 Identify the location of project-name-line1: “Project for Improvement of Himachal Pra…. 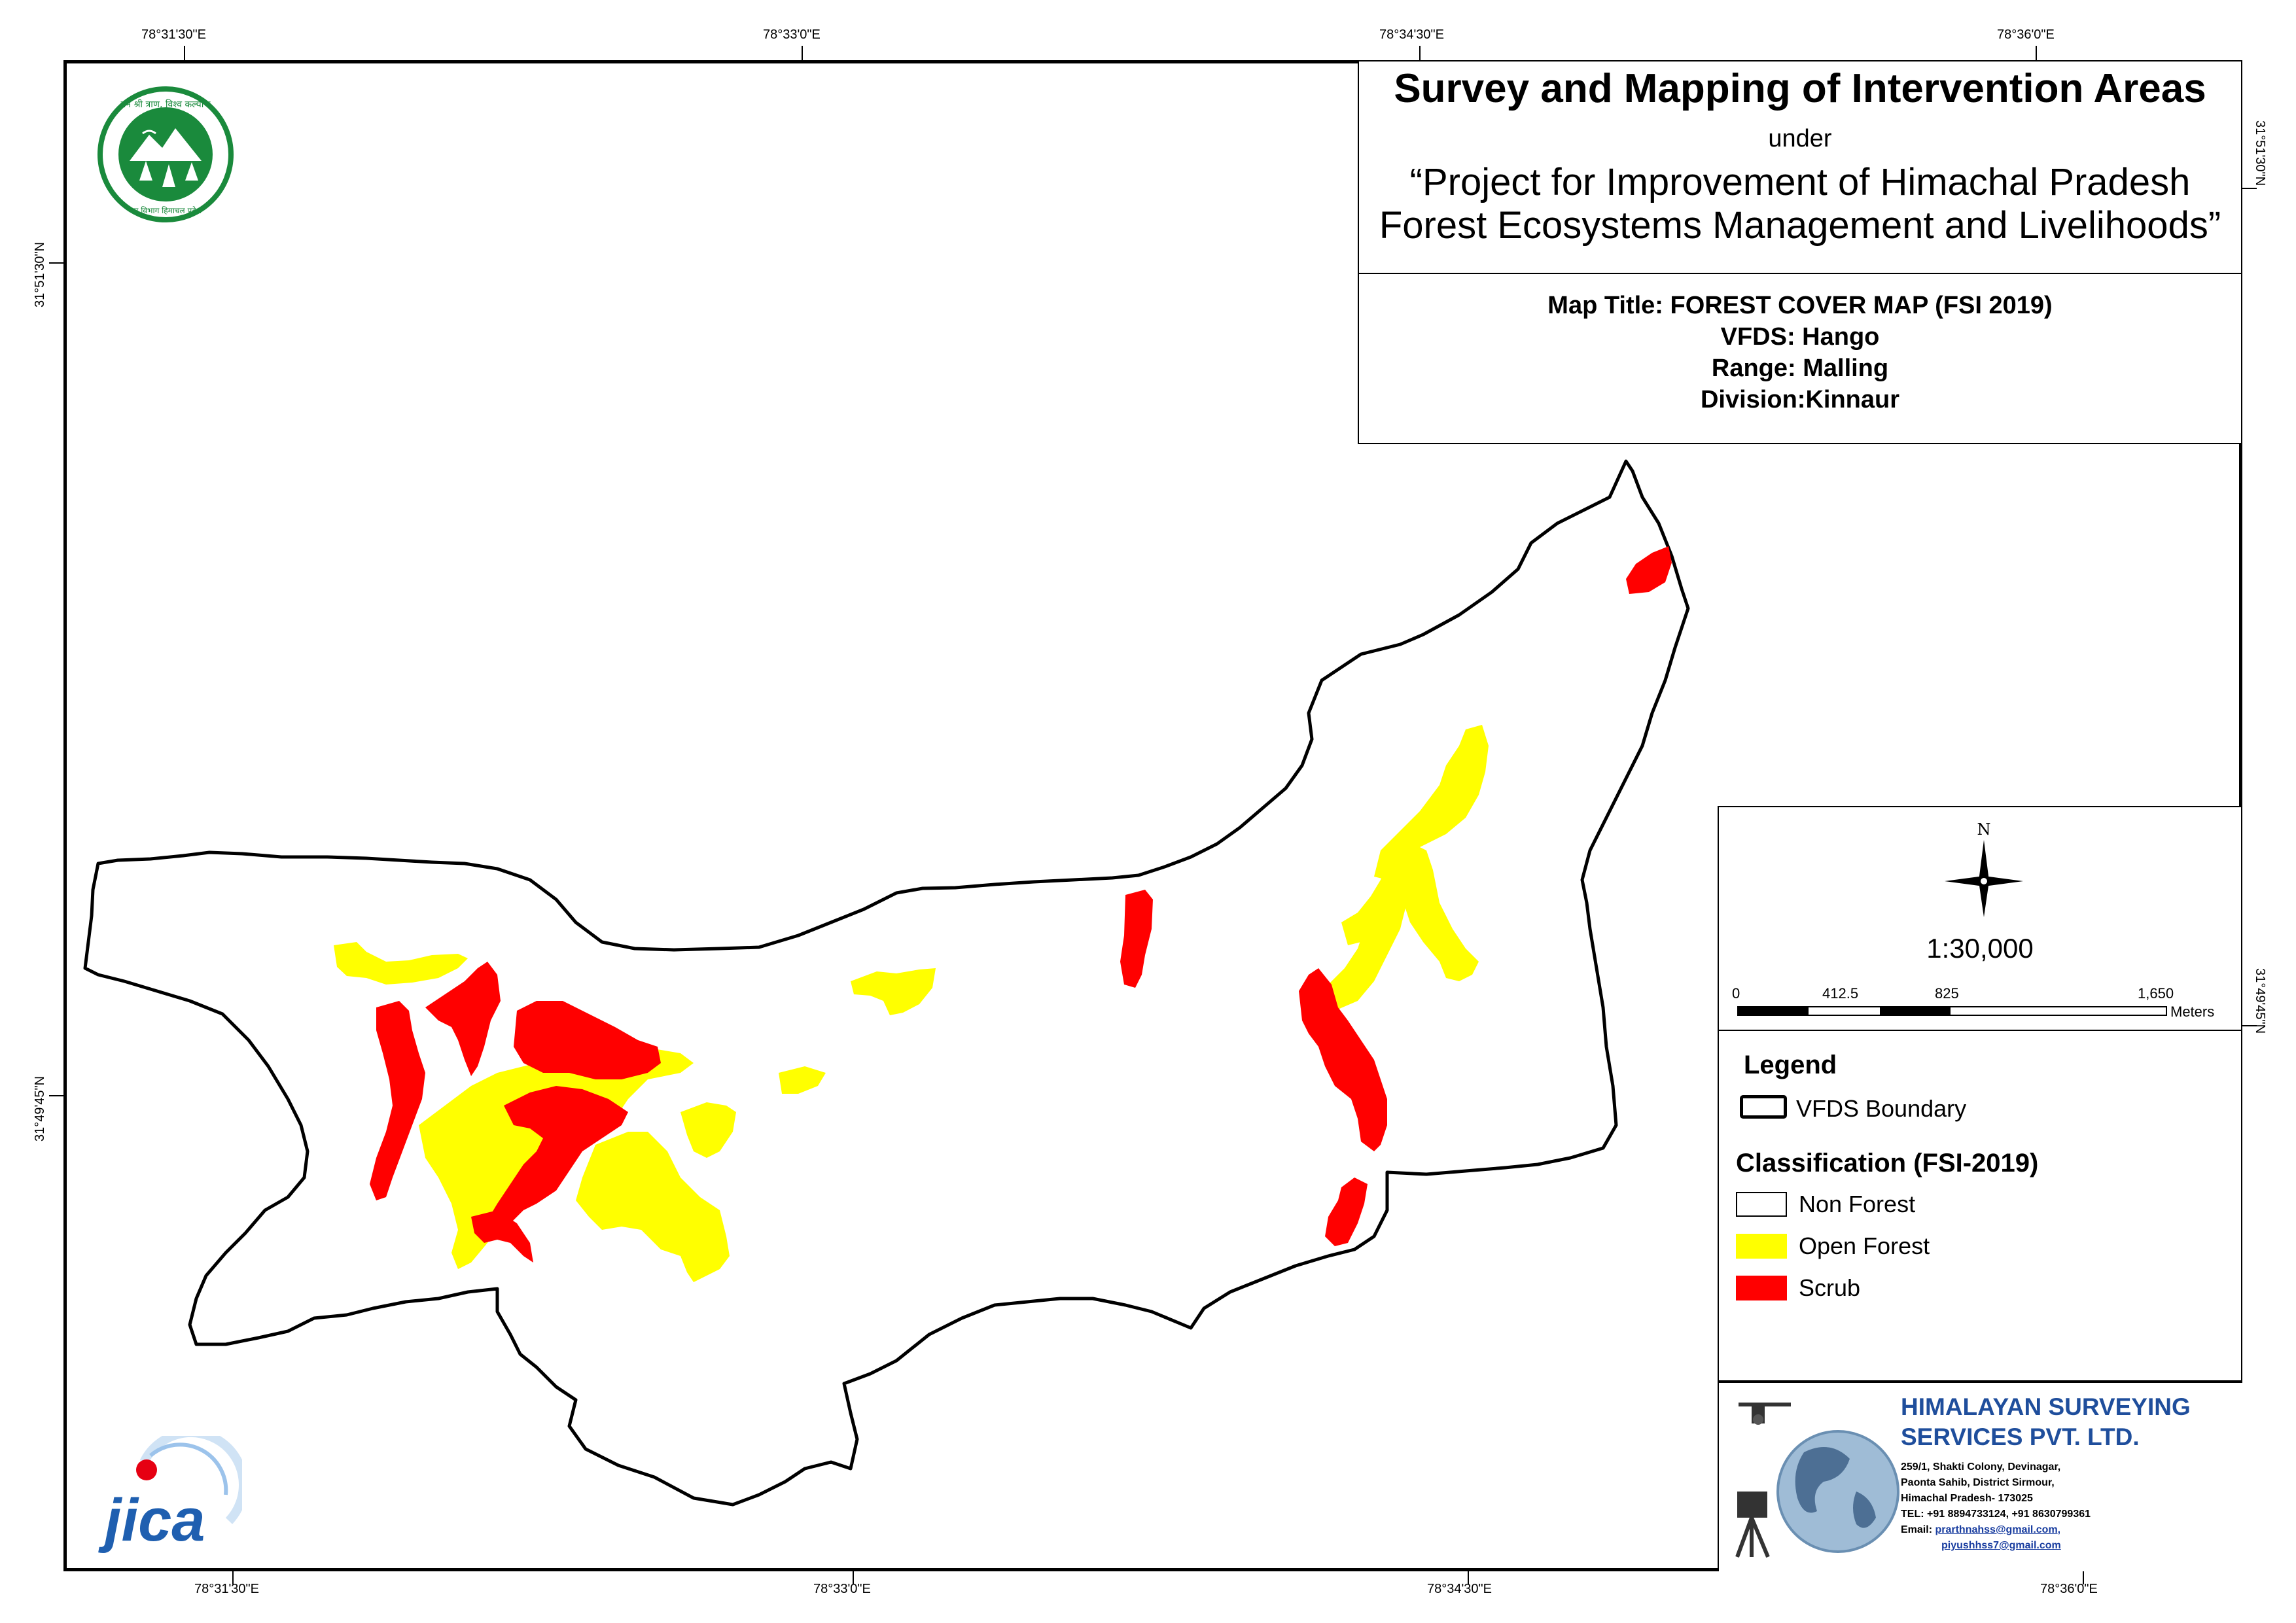
(1800, 182).